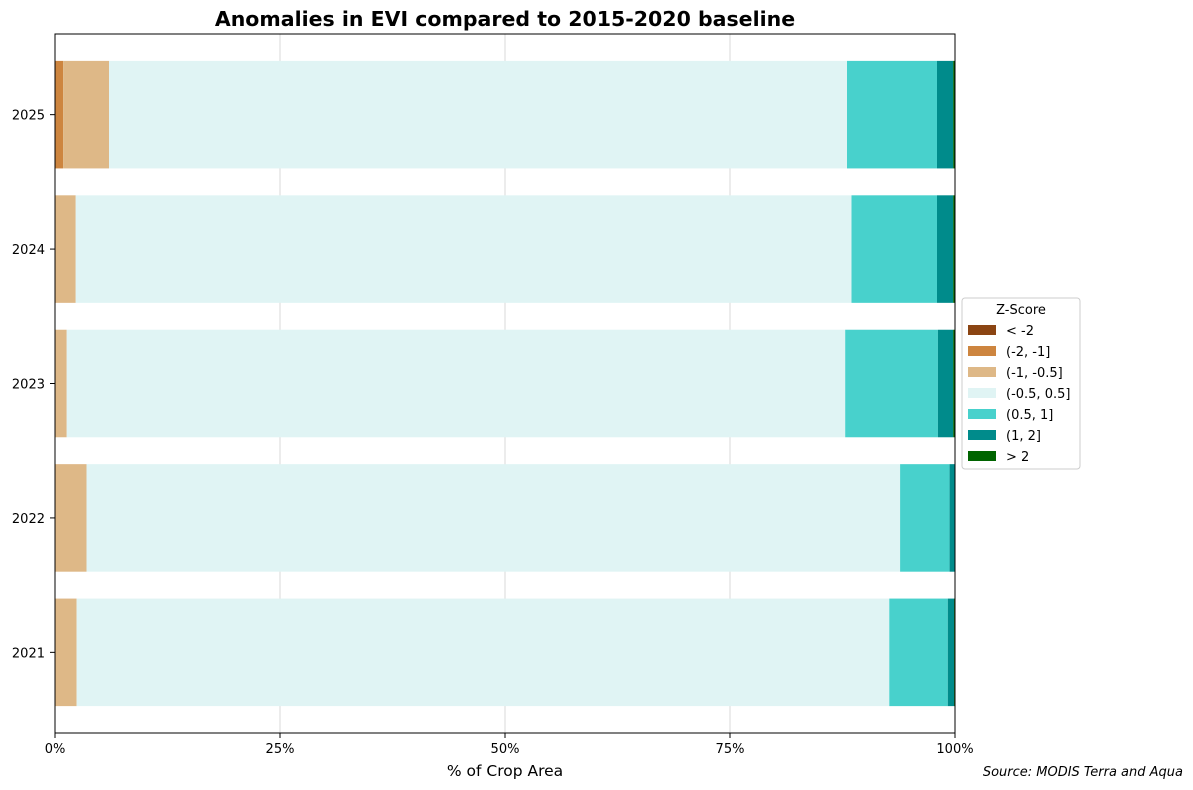 This screenshot has width=1193, height=790. I want to click on y-tick-label: 2022, so click(28, 519).